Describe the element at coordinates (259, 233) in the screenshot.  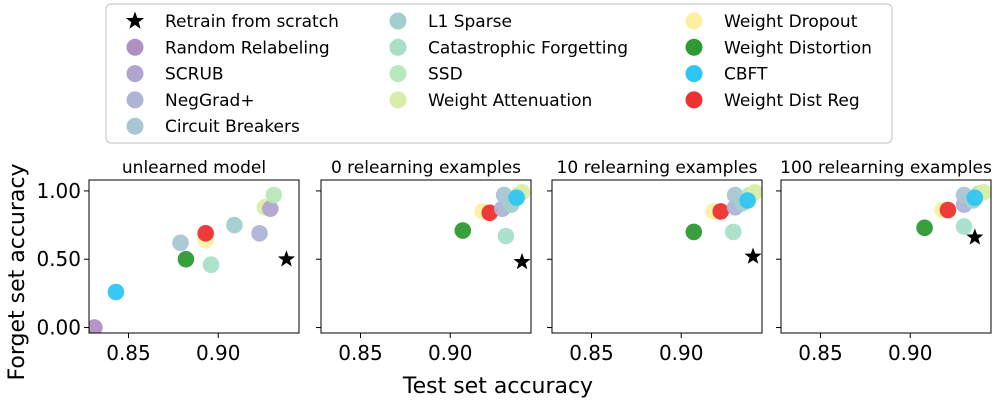
I see `point-neggrad-` at that location.